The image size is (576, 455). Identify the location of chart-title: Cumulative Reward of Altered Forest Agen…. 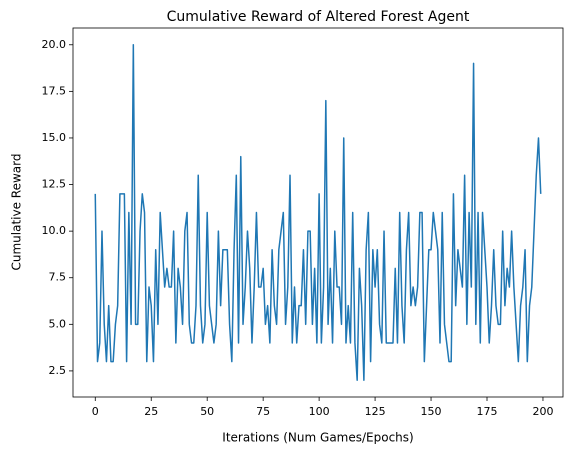
(318, 17).